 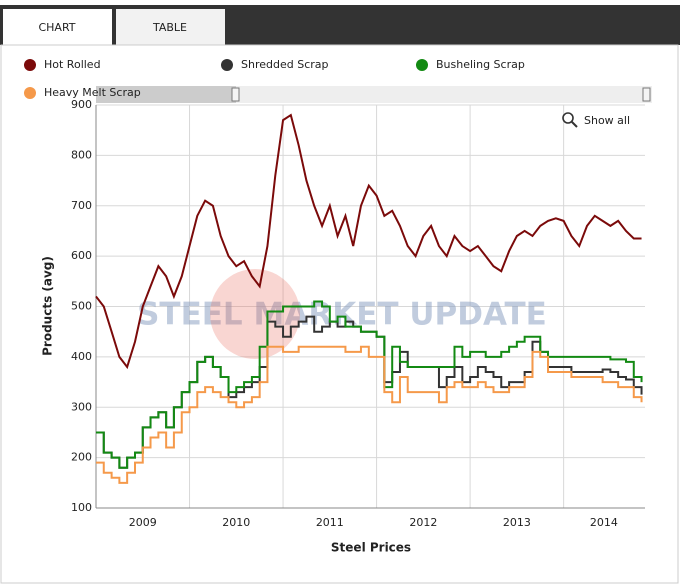 I want to click on legend-item: Busheling Scrap, so click(x=470, y=64).